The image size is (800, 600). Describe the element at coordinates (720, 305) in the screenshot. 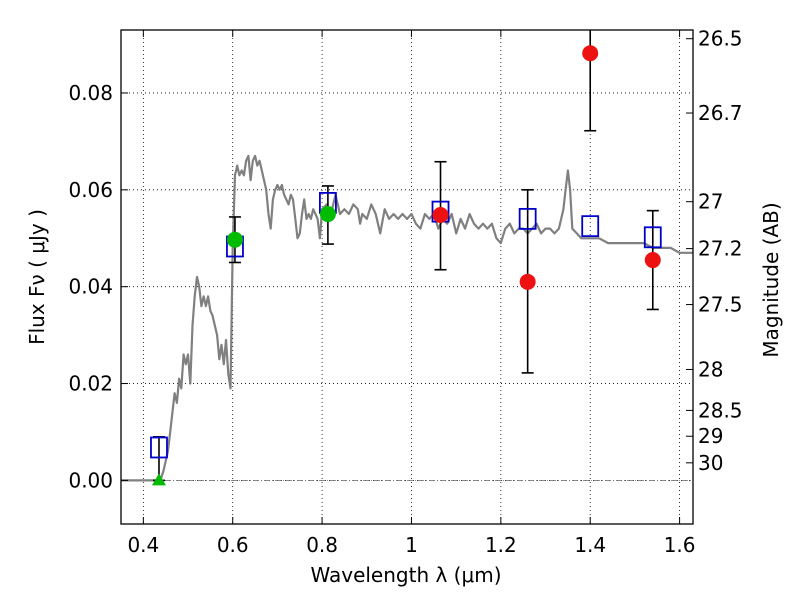

I see `right-tick-label: 27.5` at that location.